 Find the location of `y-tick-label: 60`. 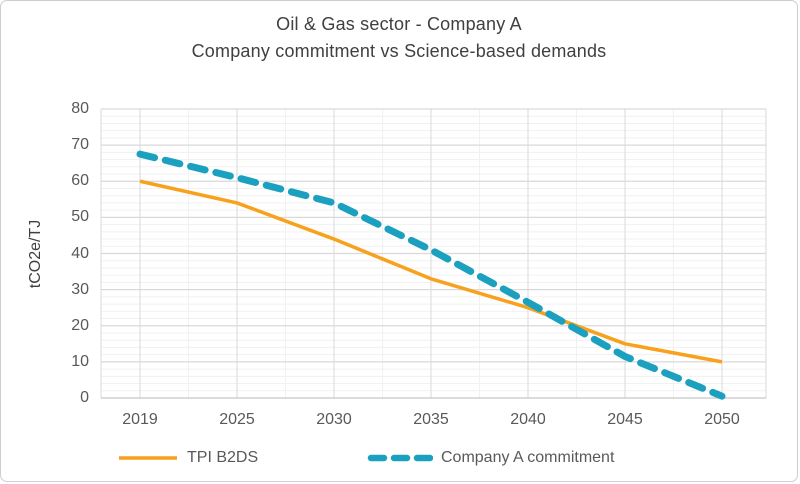

y-tick-label: 60 is located at coordinates (80, 181).